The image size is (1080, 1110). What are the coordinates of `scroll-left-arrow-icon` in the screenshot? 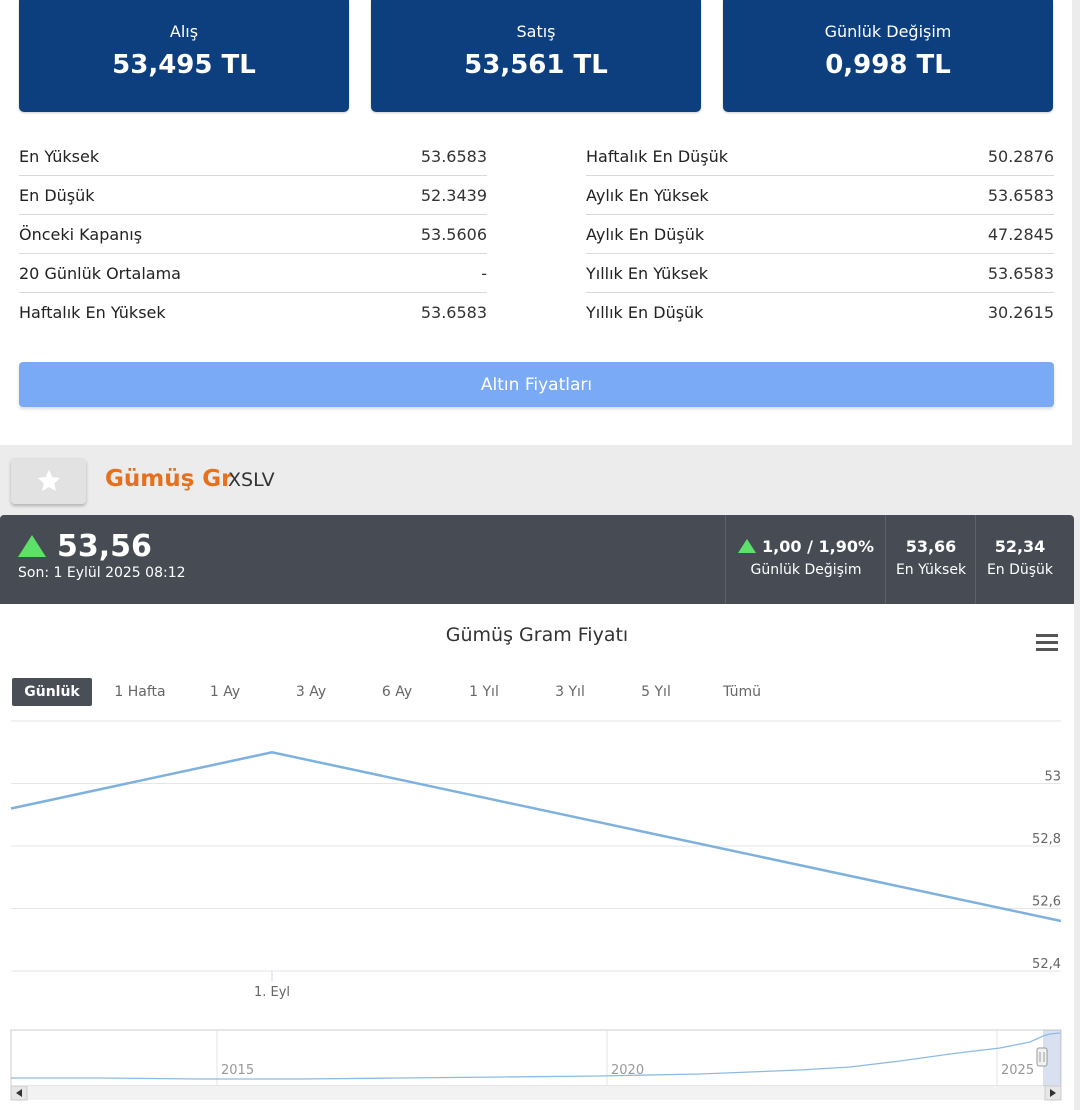 It's located at (19, 1093).